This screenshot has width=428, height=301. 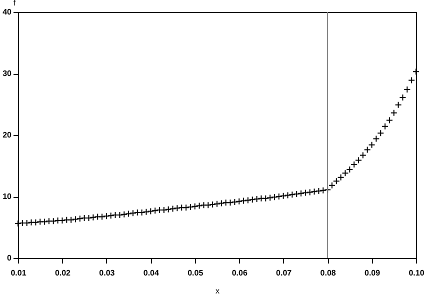 What do you see at coordinates (7, 12) in the screenshot?
I see `y-tick-label: 40` at bounding box center [7, 12].